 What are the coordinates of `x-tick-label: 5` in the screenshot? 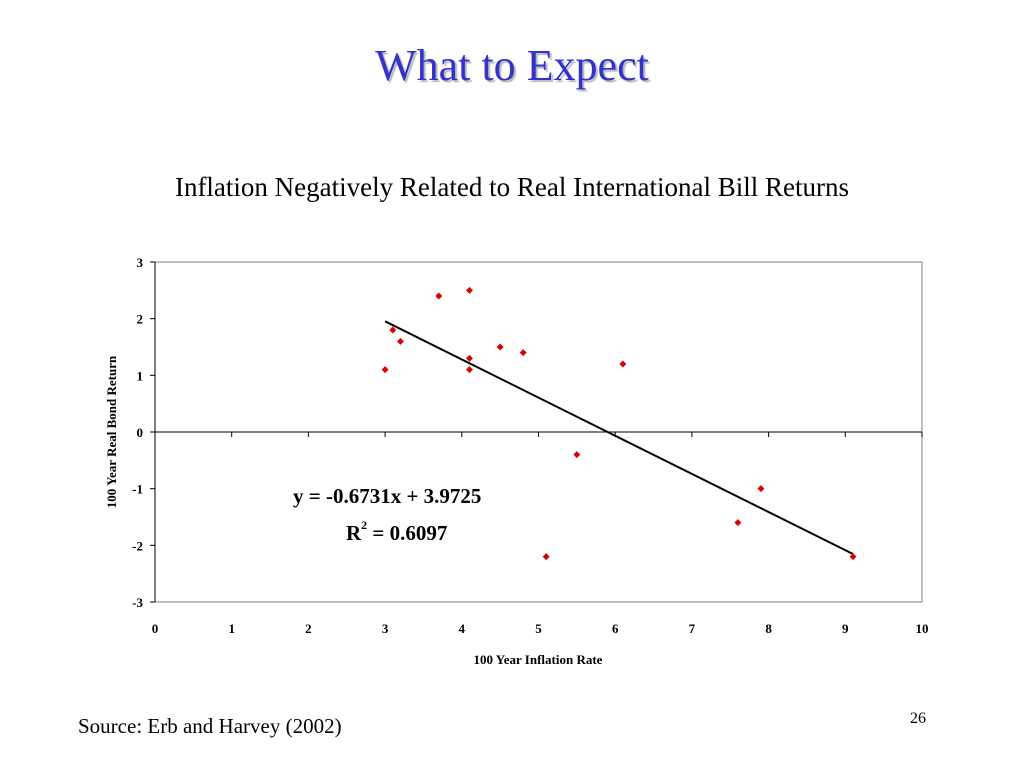 It's located at (538, 628).